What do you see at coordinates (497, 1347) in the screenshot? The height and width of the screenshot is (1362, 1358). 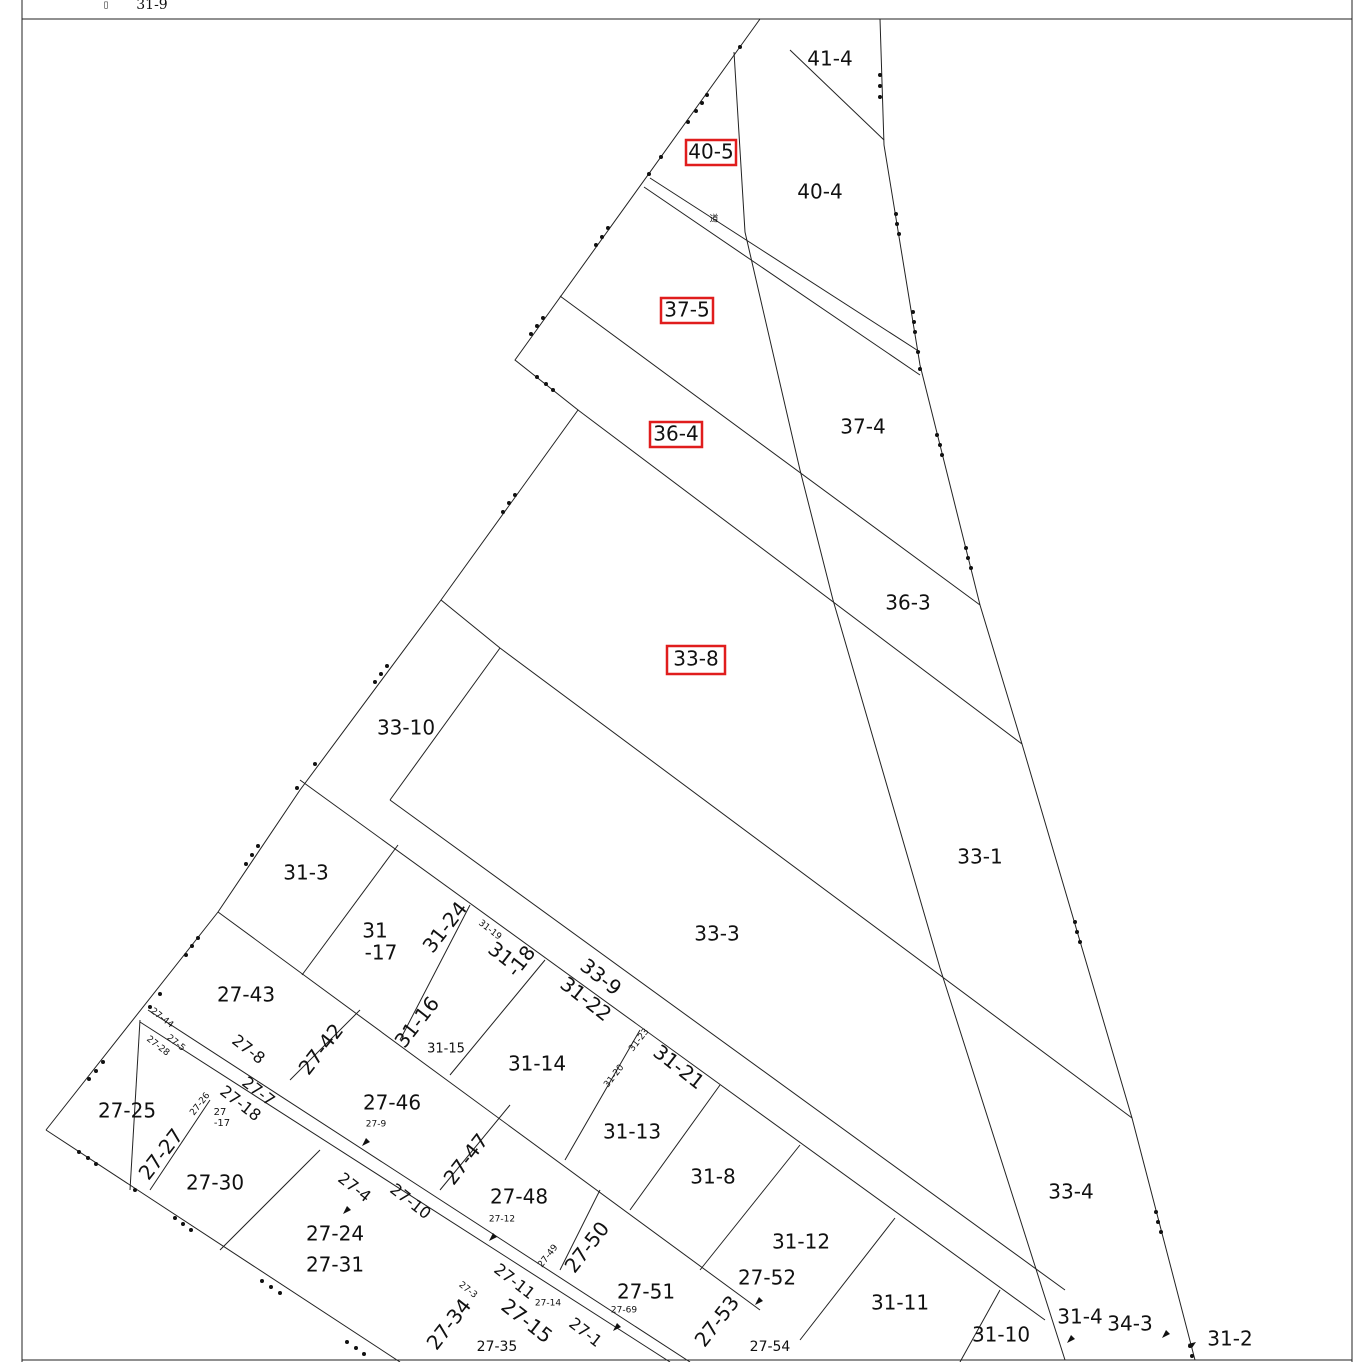 I see `parcel-label: 27-35` at bounding box center [497, 1347].